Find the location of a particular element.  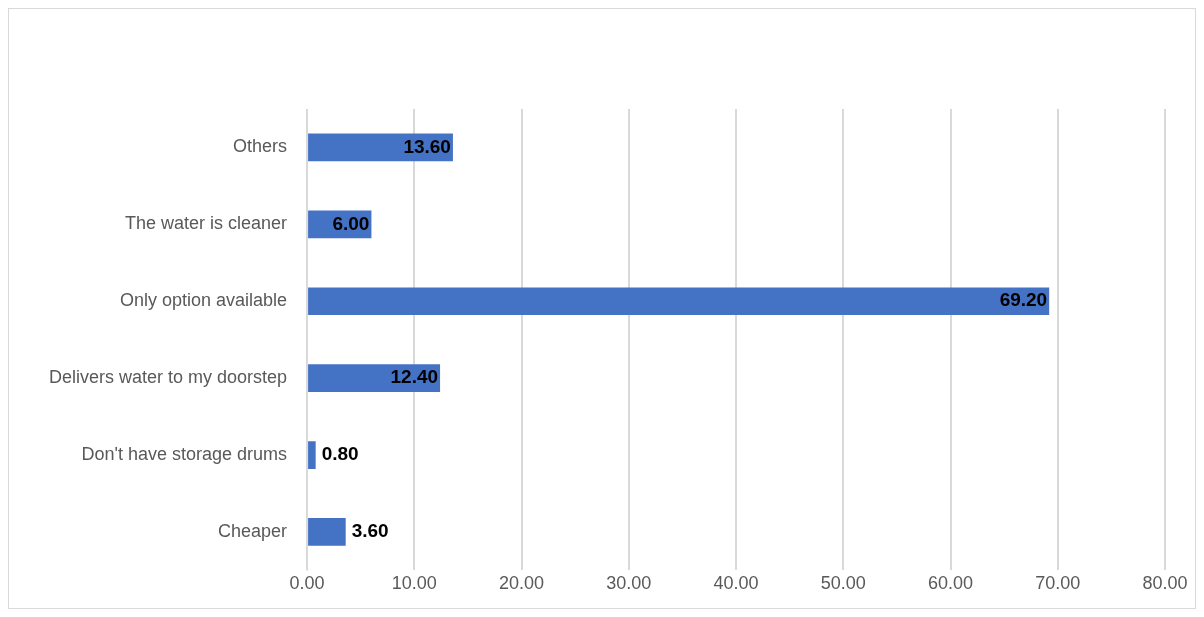

data-label: 0.80 is located at coordinates (340, 454).